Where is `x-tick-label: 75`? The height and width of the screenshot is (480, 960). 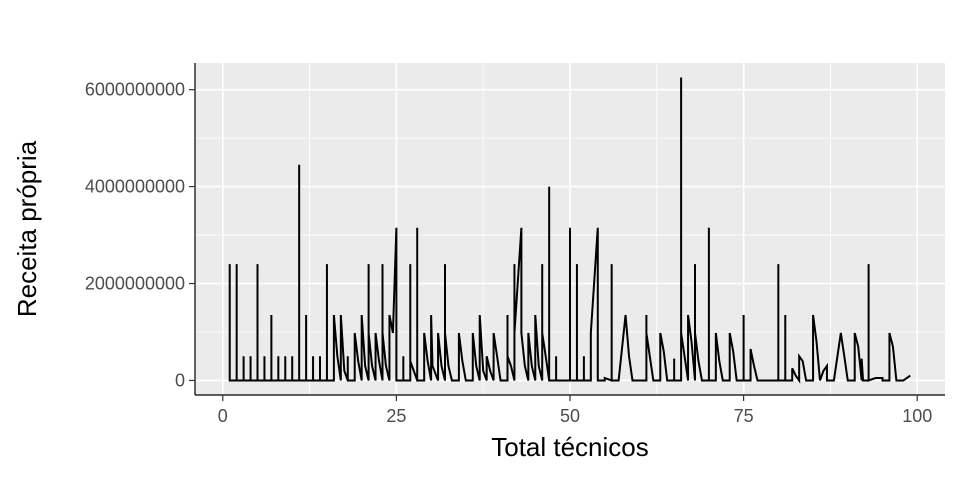 x-tick-label: 75 is located at coordinates (744, 416).